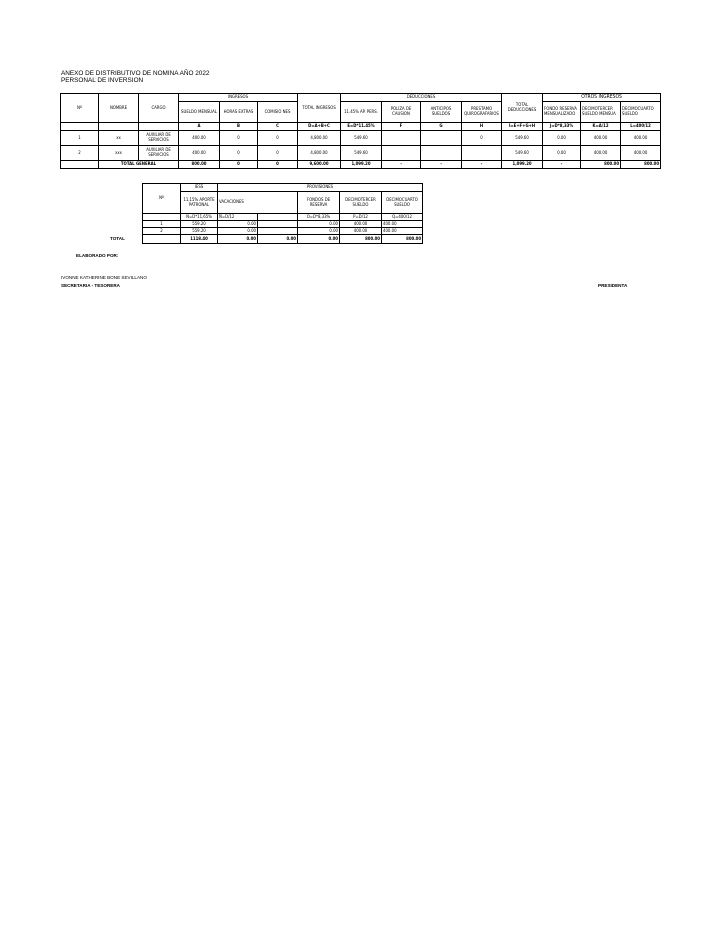  I want to click on formula: Q=400/12, so click(402, 217).